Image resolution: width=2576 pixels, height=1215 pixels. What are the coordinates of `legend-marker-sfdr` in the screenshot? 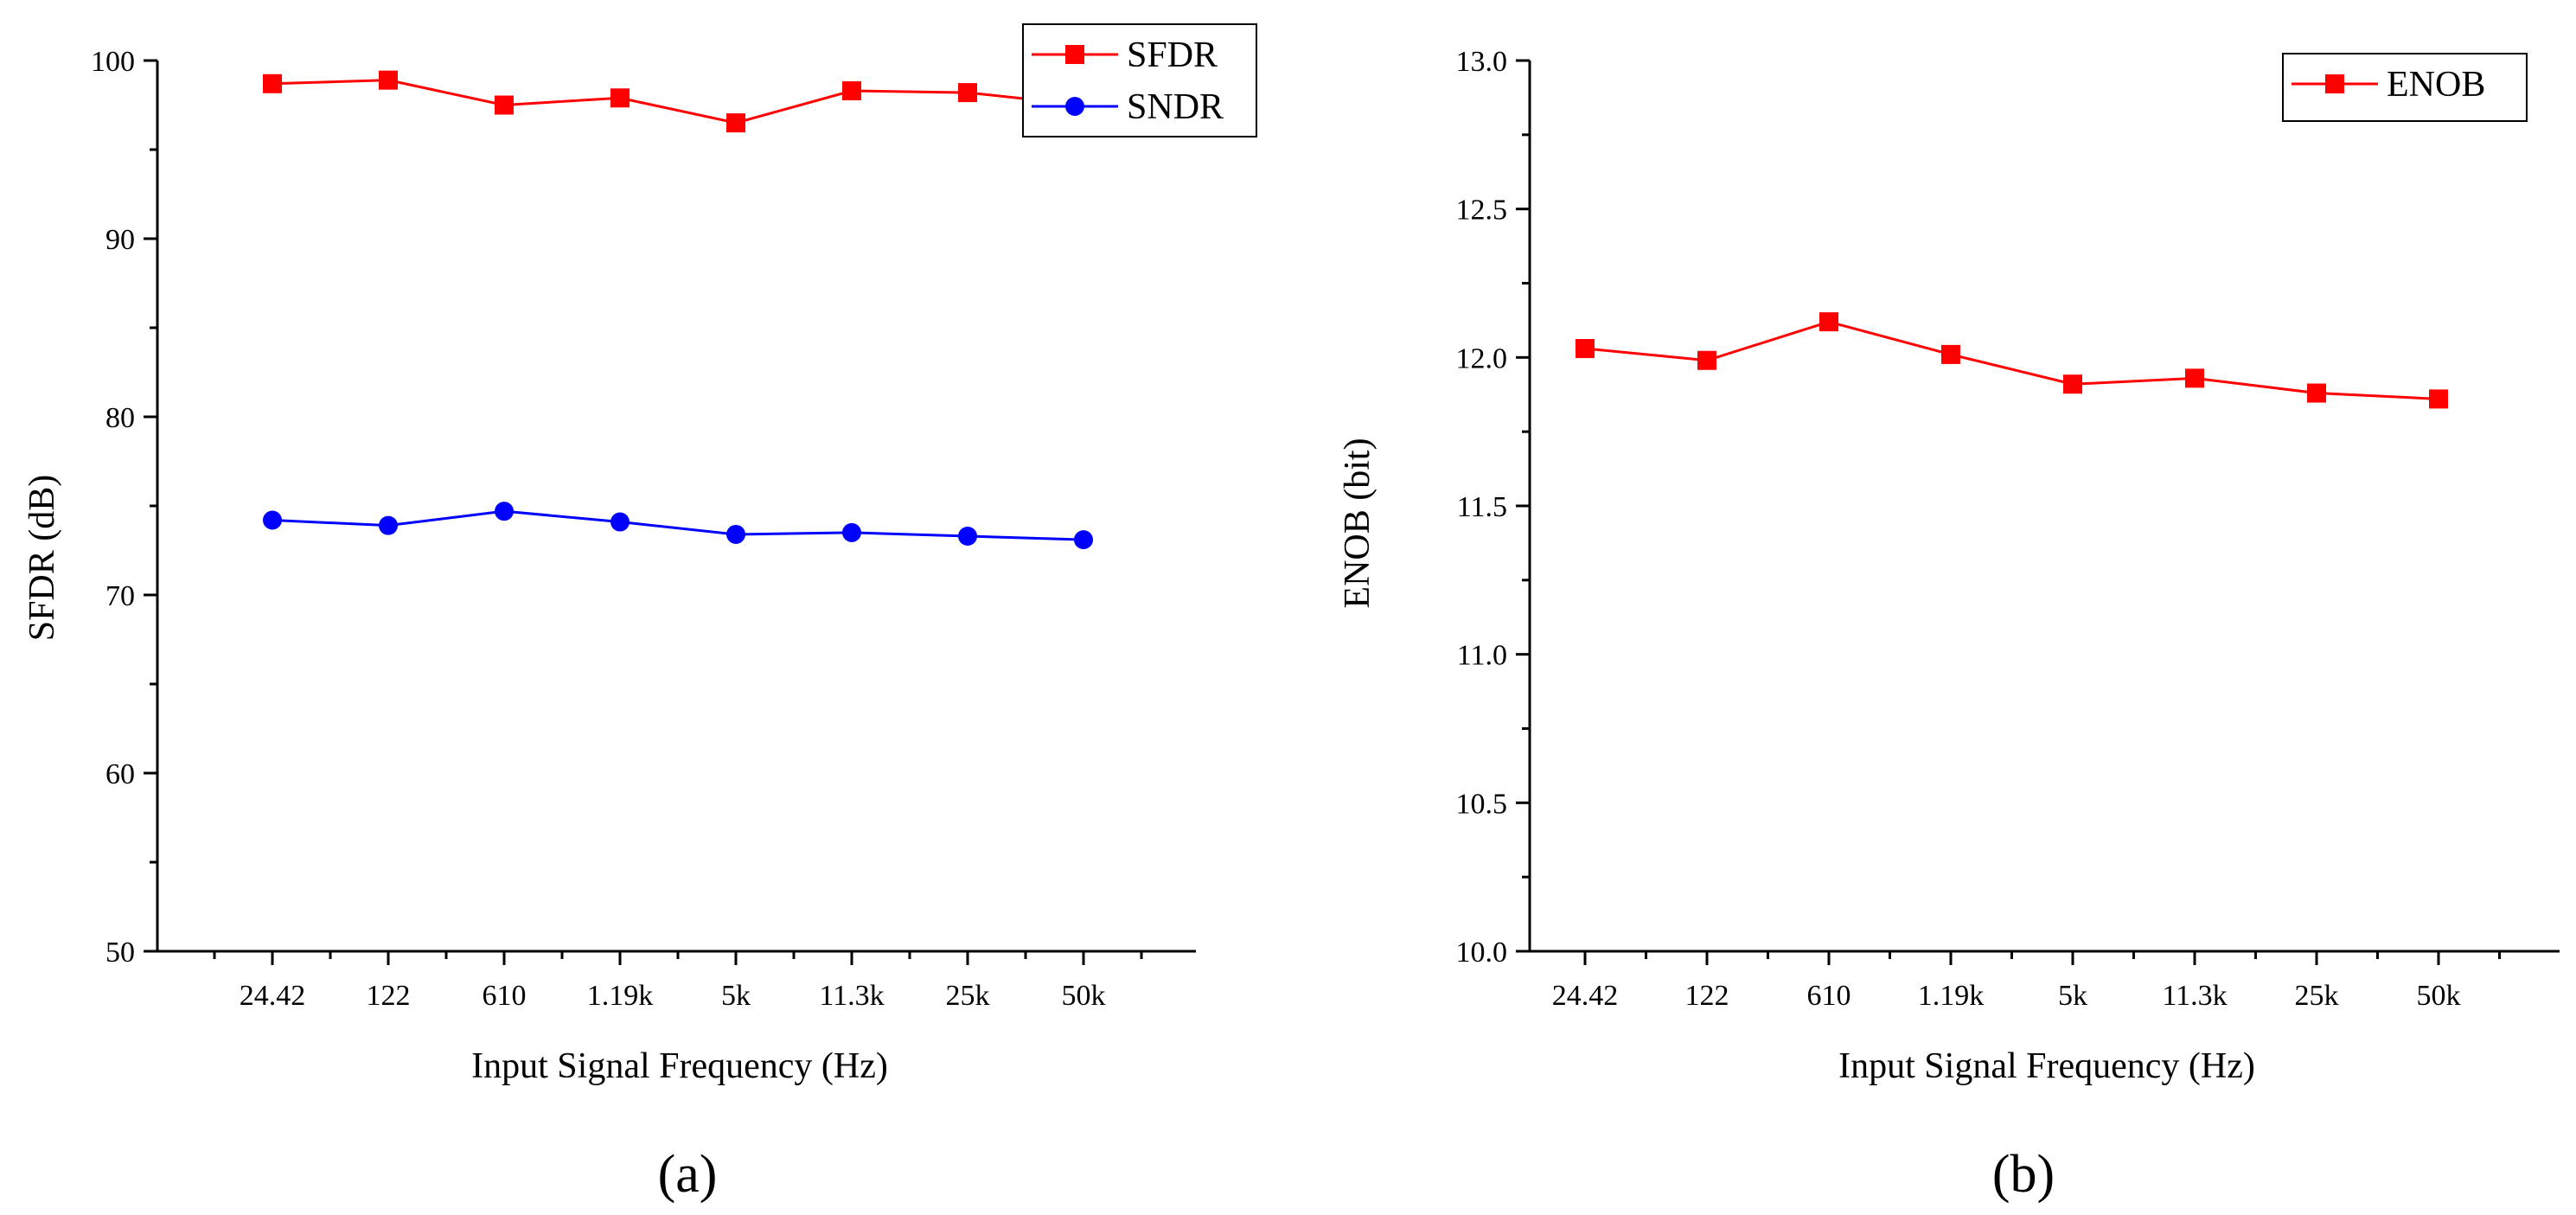 It's located at (1074, 54).